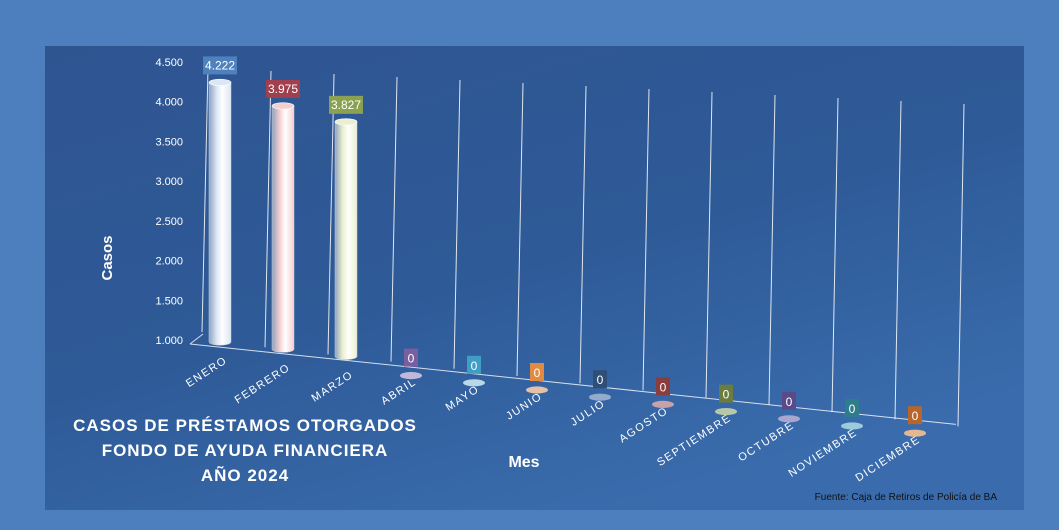  I want to click on floor-line, so click(573, 384).